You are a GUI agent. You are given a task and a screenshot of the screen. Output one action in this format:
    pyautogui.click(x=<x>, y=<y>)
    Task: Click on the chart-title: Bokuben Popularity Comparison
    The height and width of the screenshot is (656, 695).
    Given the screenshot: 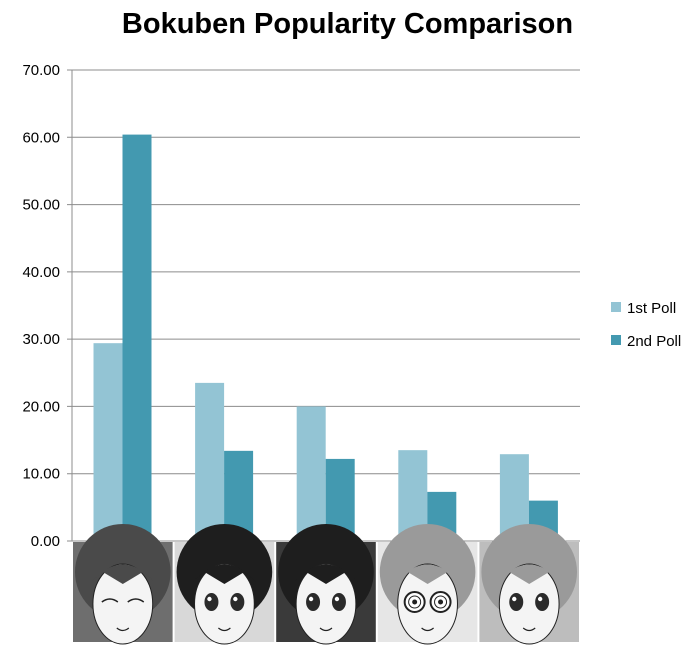 What is the action you would take?
    pyautogui.click(x=347, y=24)
    